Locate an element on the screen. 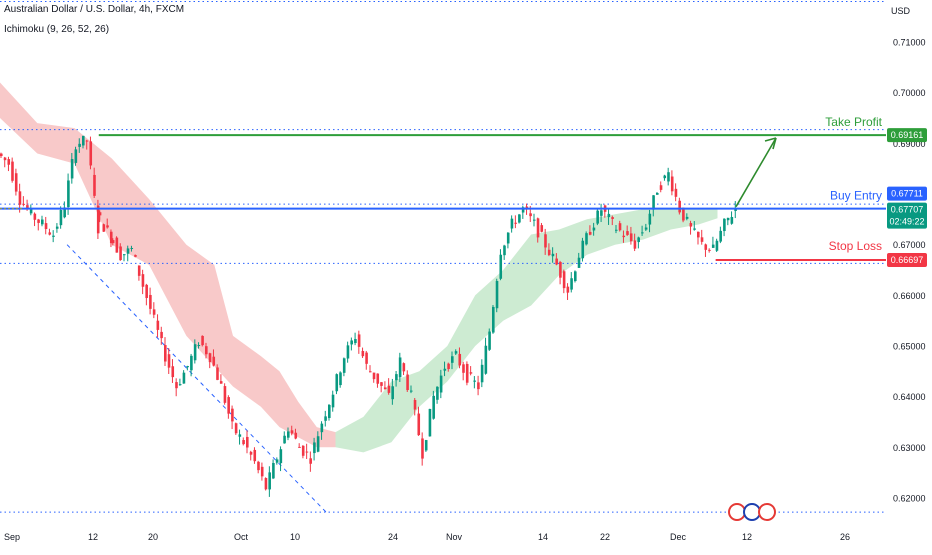  event-icons is located at coordinates (753, 512).